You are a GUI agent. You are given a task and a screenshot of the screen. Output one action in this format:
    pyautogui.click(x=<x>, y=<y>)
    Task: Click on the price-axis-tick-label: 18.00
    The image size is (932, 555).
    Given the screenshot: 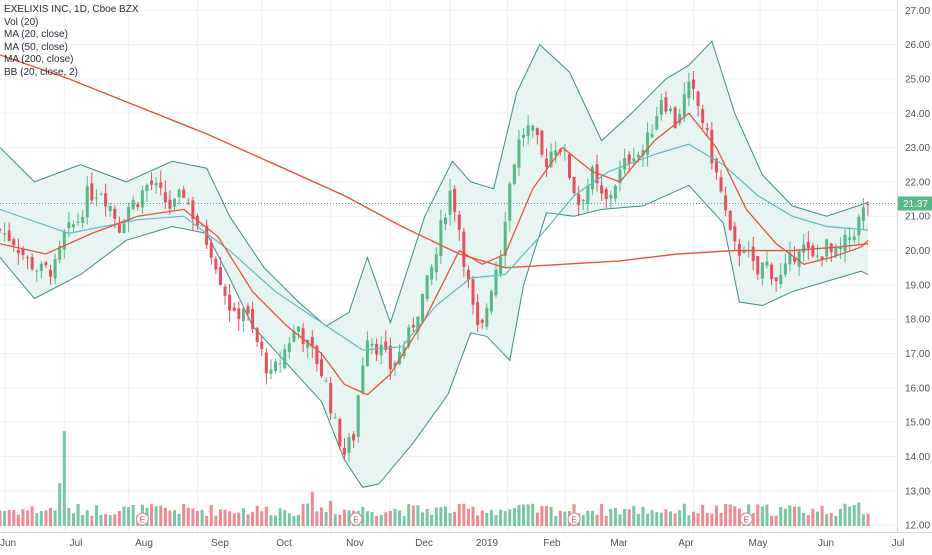 What is the action you would take?
    pyautogui.click(x=917, y=320)
    